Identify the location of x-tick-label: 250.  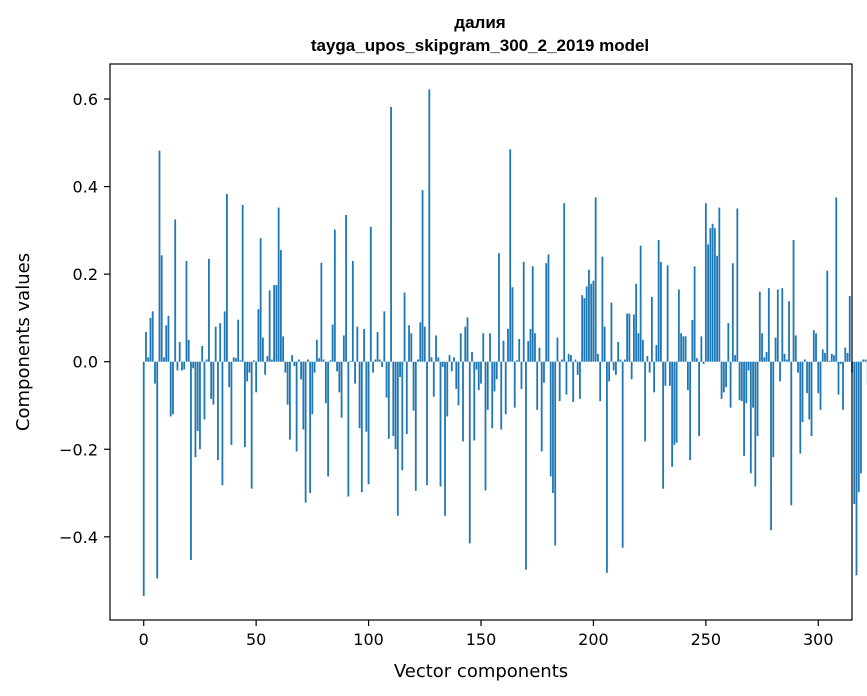
(706, 639).